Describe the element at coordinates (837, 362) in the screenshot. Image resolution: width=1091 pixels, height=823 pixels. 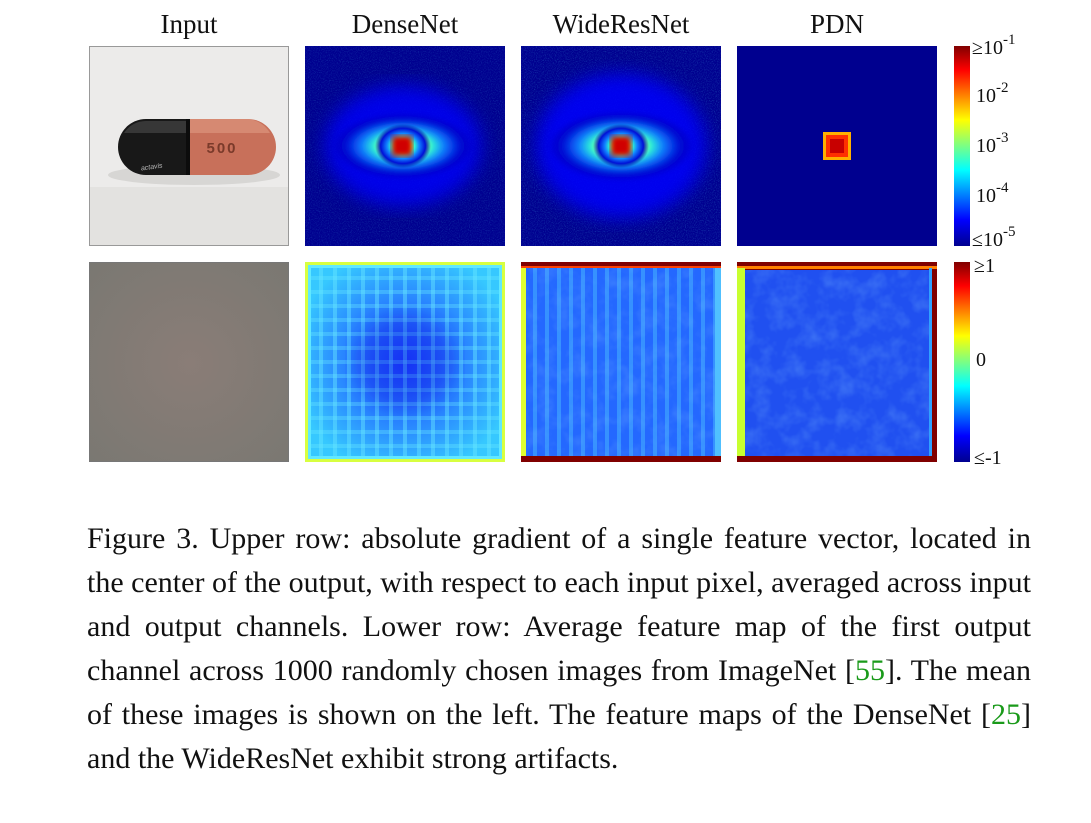
I see `pdn-feature-map` at that location.